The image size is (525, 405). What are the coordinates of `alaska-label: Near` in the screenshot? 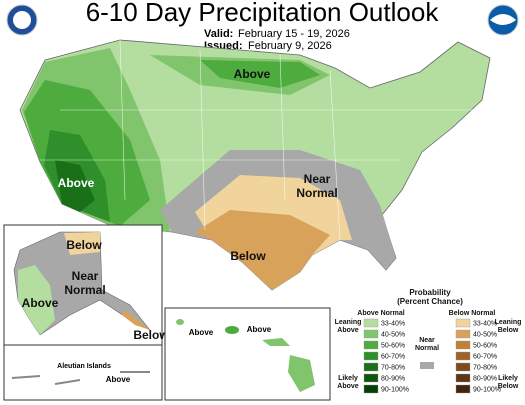 It's located at (85, 276).